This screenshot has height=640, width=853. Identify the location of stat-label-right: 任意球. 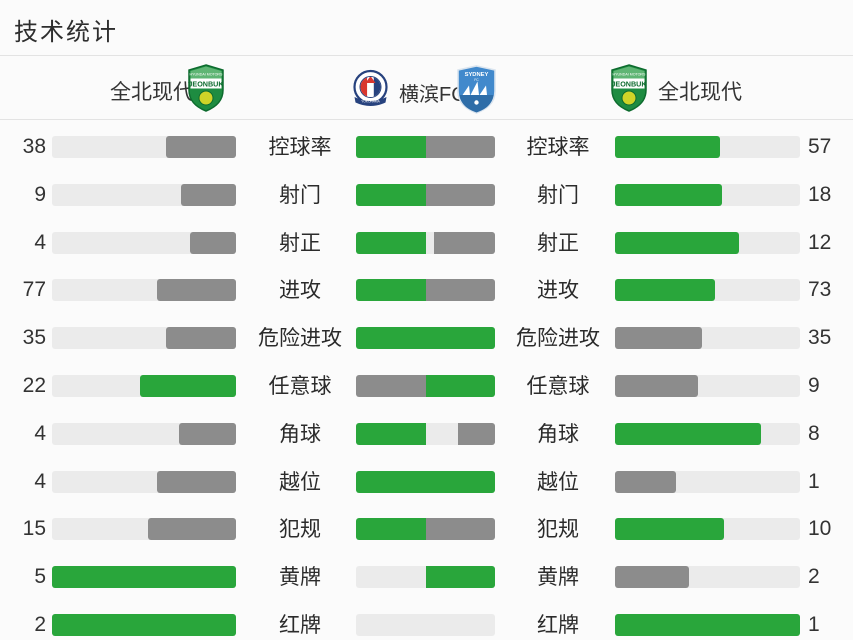
(558, 386).